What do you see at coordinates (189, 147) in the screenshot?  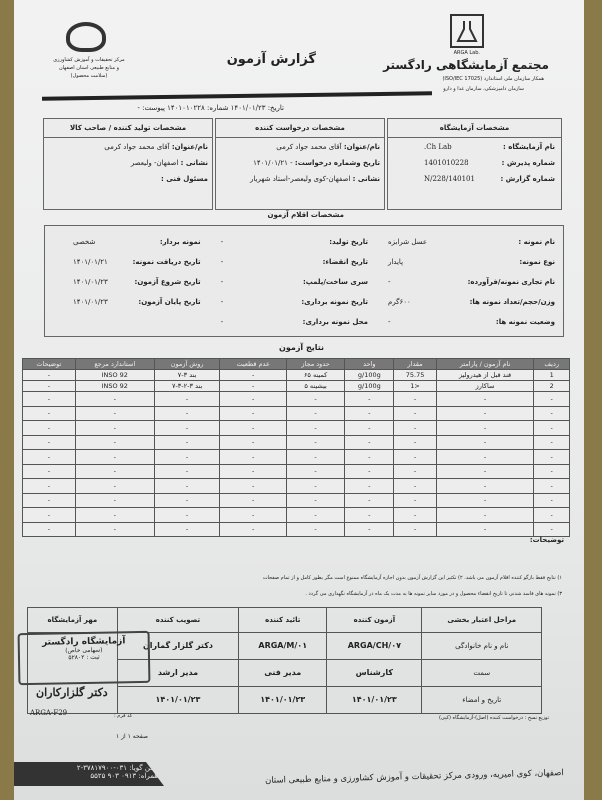 I see `info-label: نام/عنوان:` at bounding box center [189, 147].